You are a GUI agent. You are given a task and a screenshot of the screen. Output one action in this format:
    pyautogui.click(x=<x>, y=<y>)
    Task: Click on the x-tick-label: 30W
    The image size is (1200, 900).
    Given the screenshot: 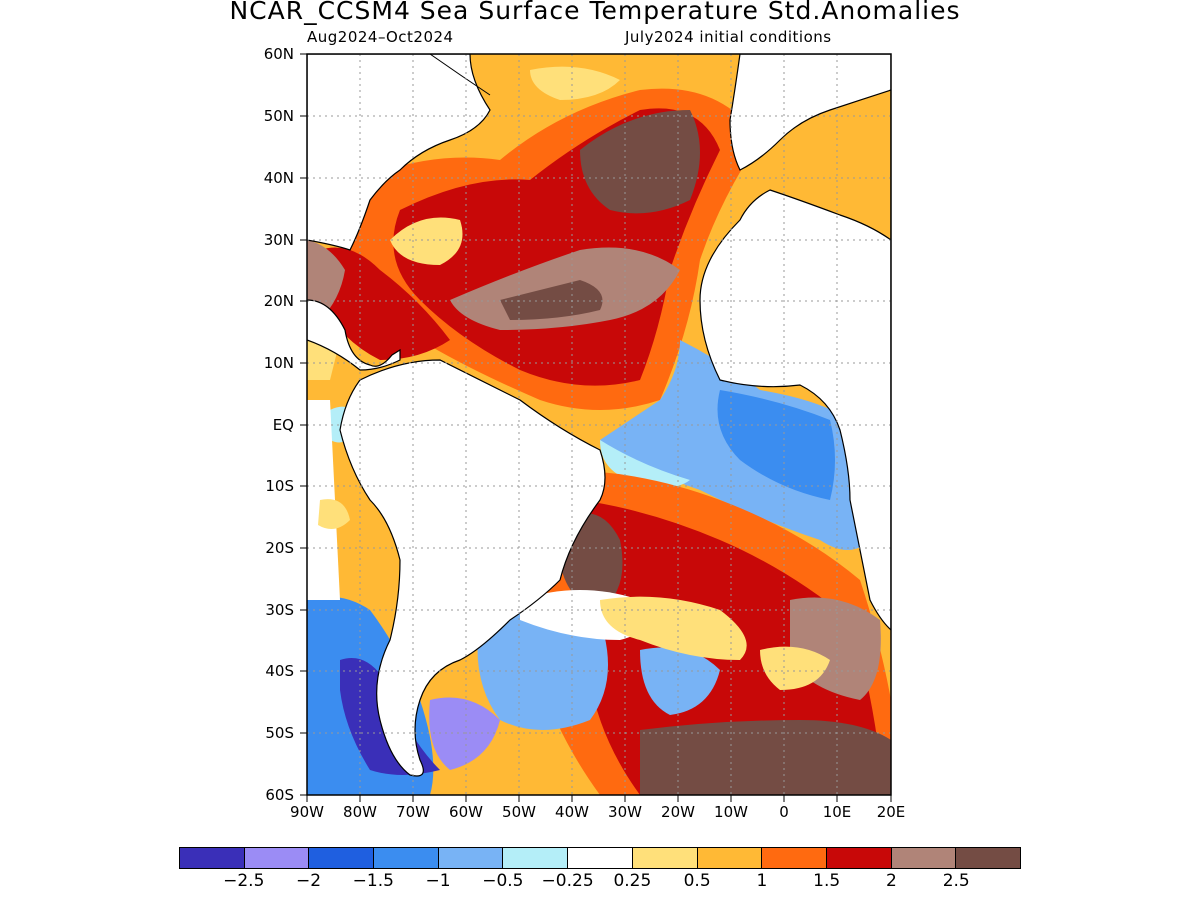 What is the action you would take?
    pyautogui.click(x=625, y=812)
    